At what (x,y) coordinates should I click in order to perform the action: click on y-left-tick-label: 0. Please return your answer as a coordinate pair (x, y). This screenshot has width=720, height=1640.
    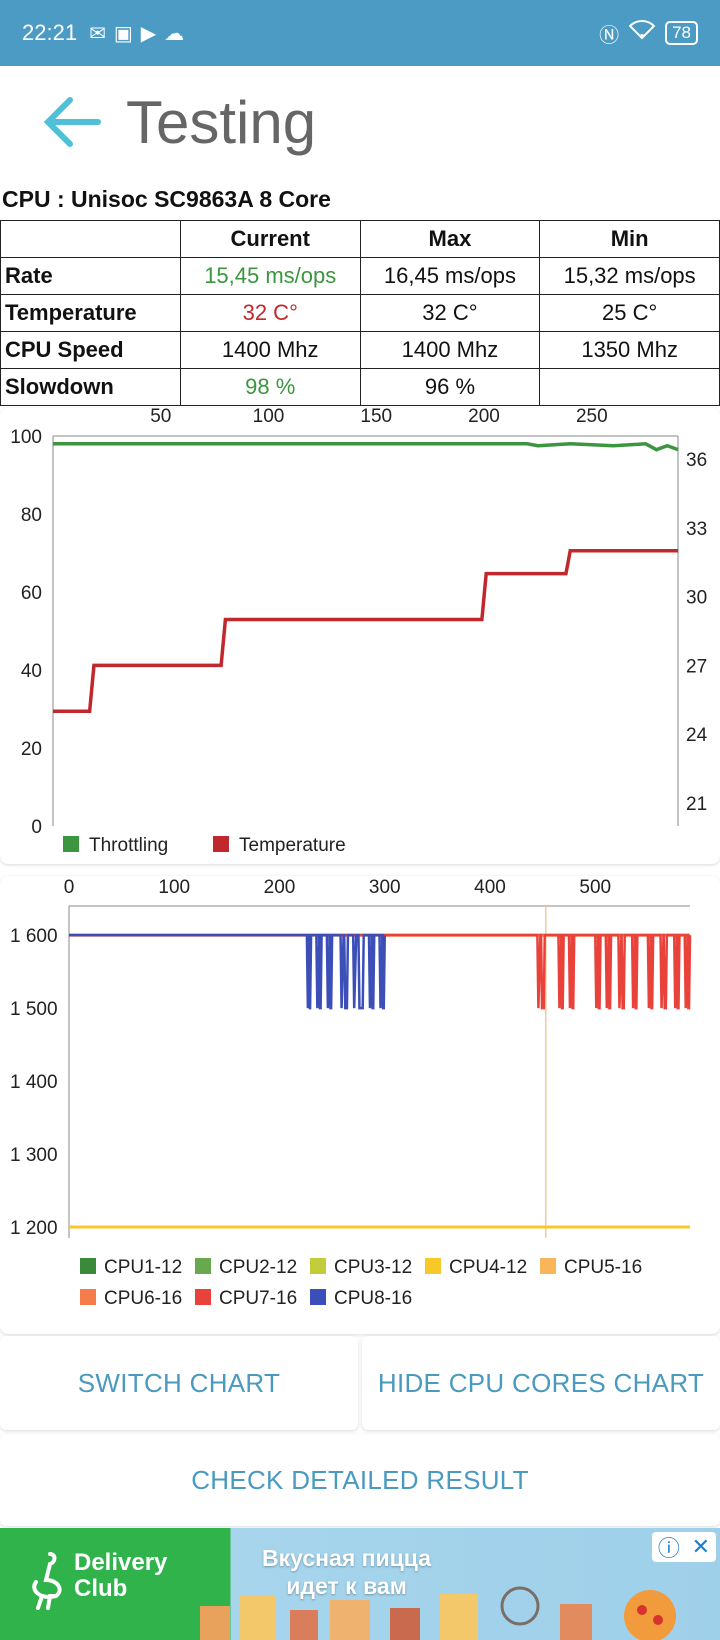
    Looking at the image, I should click on (36, 827).